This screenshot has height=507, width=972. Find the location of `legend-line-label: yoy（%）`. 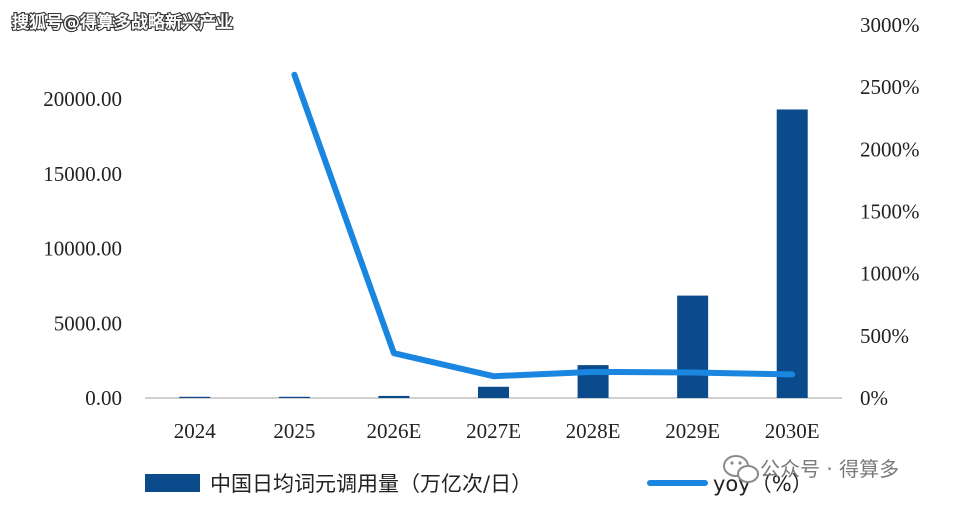

legend-line-label: yoy（%） is located at coordinates (763, 484).